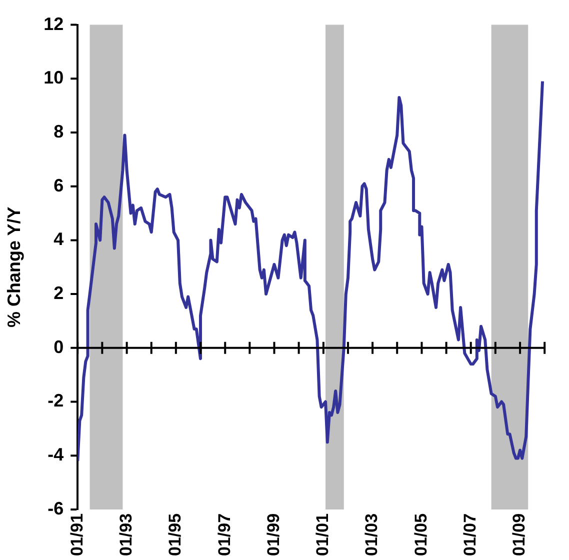  What do you see at coordinates (273, 534) in the screenshot?
I see `x-tick-label: 01/99` at bounding box center [273, 534].